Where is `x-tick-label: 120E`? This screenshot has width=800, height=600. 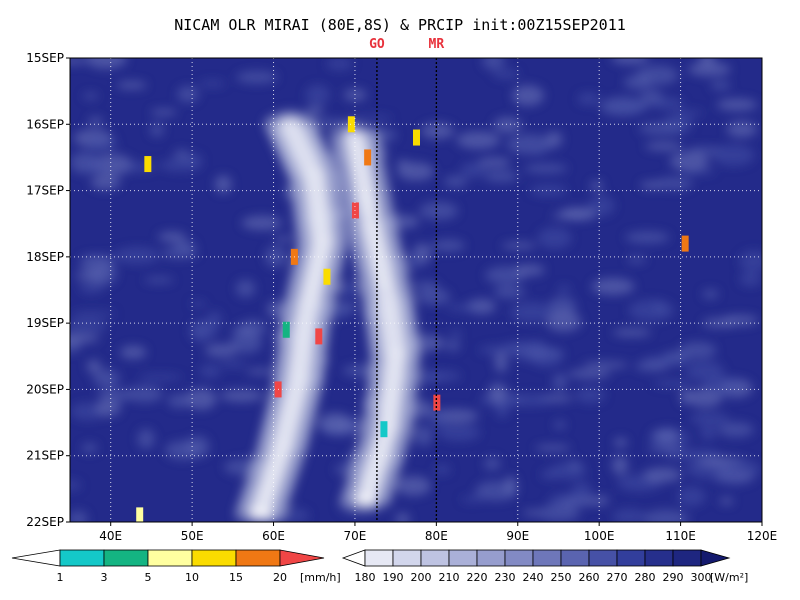 x-tick-label: 120E is located at coordinates (762, 536).